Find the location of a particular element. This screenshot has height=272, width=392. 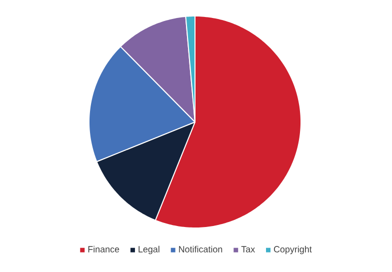

legend-label: Tax is located at coordinates (248, 249).